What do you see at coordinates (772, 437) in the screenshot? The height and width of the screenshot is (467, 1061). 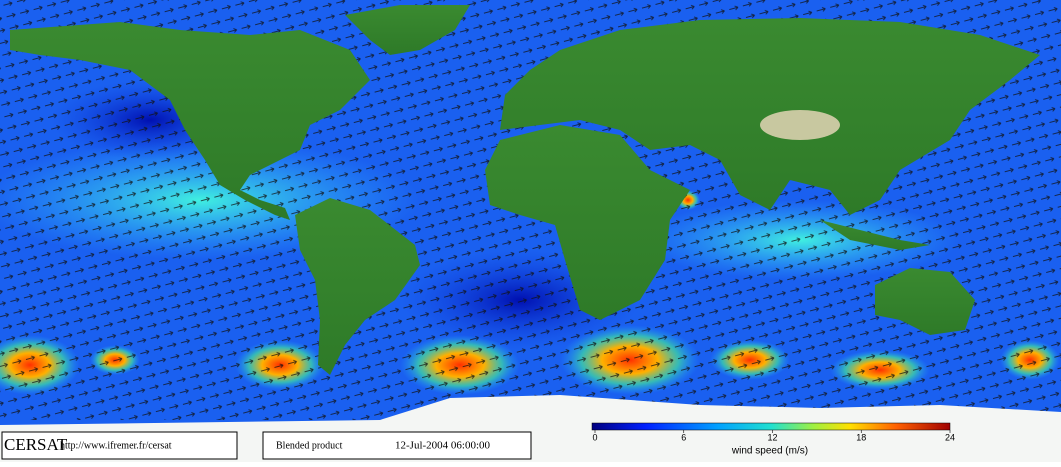 I see `colorbar-tick-label: 12` at bounding box center [772, 437].